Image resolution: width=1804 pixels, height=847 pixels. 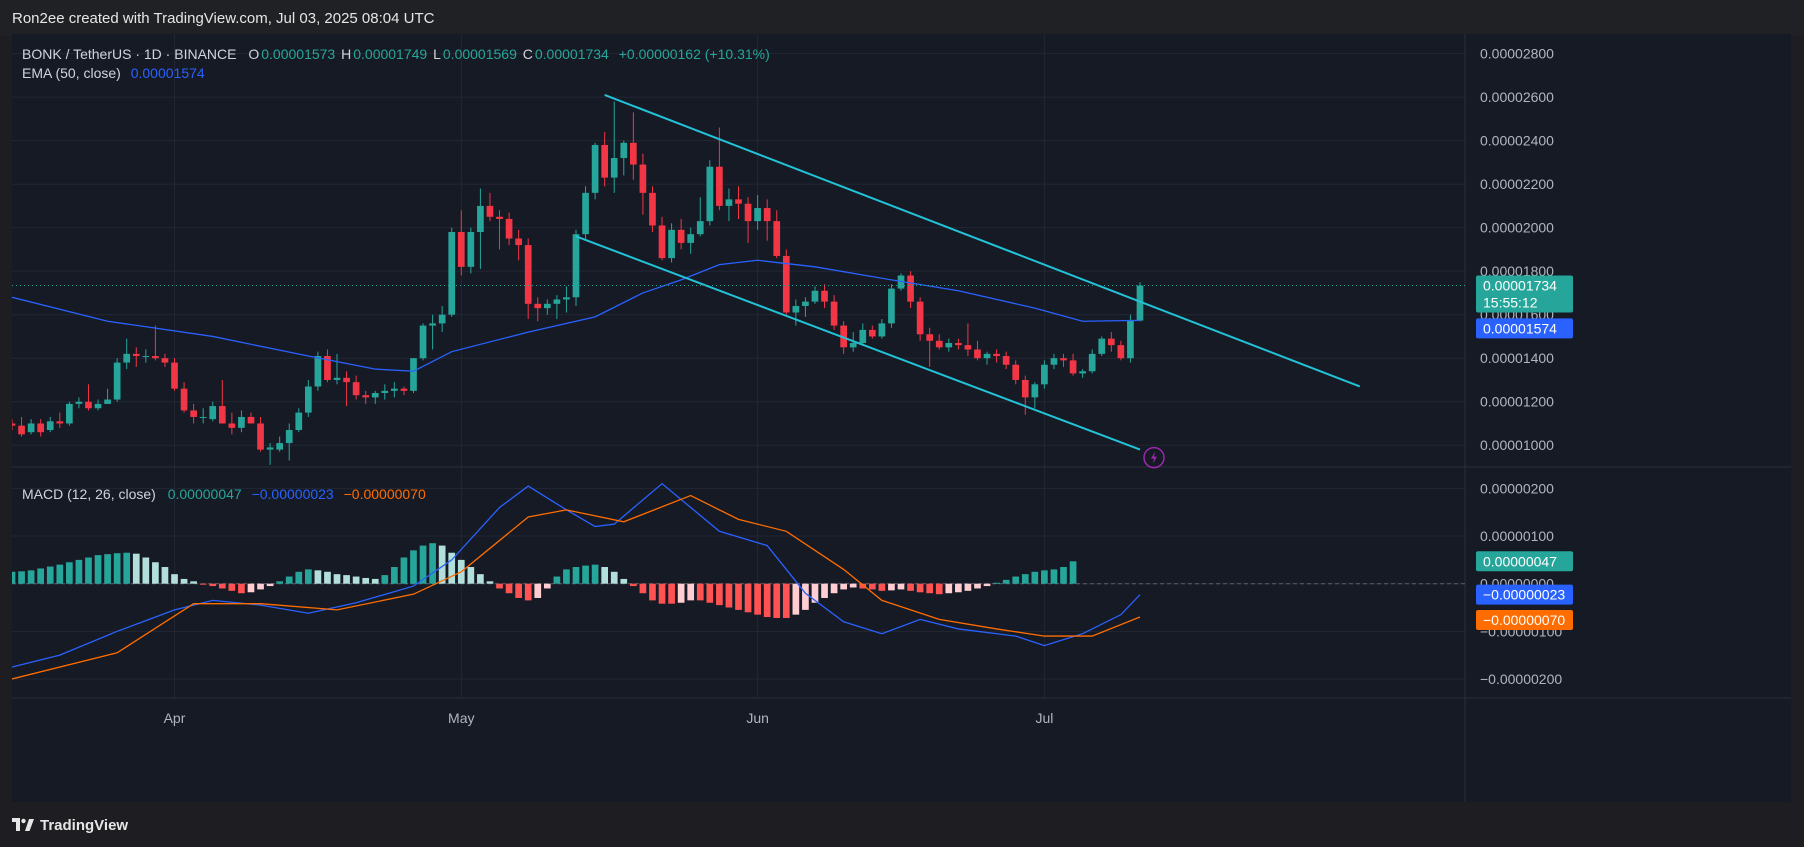 What do you see at coordinates (1524, 594) in the screenshot?
I see `macd-line-badge-bg` at bounding box center [1524, 594].